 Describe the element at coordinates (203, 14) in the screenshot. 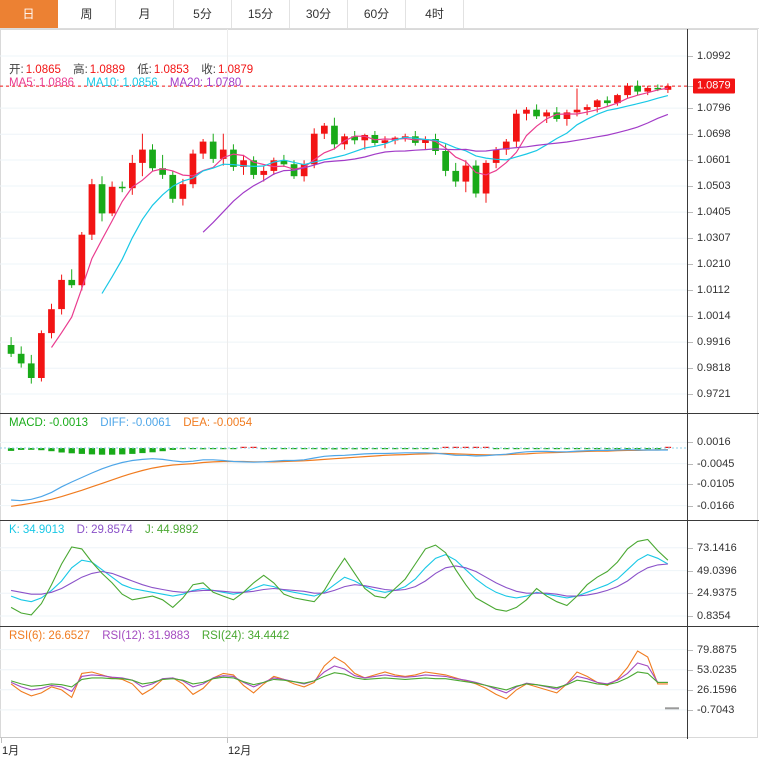

I see `tab-5min: 5分` at that location.